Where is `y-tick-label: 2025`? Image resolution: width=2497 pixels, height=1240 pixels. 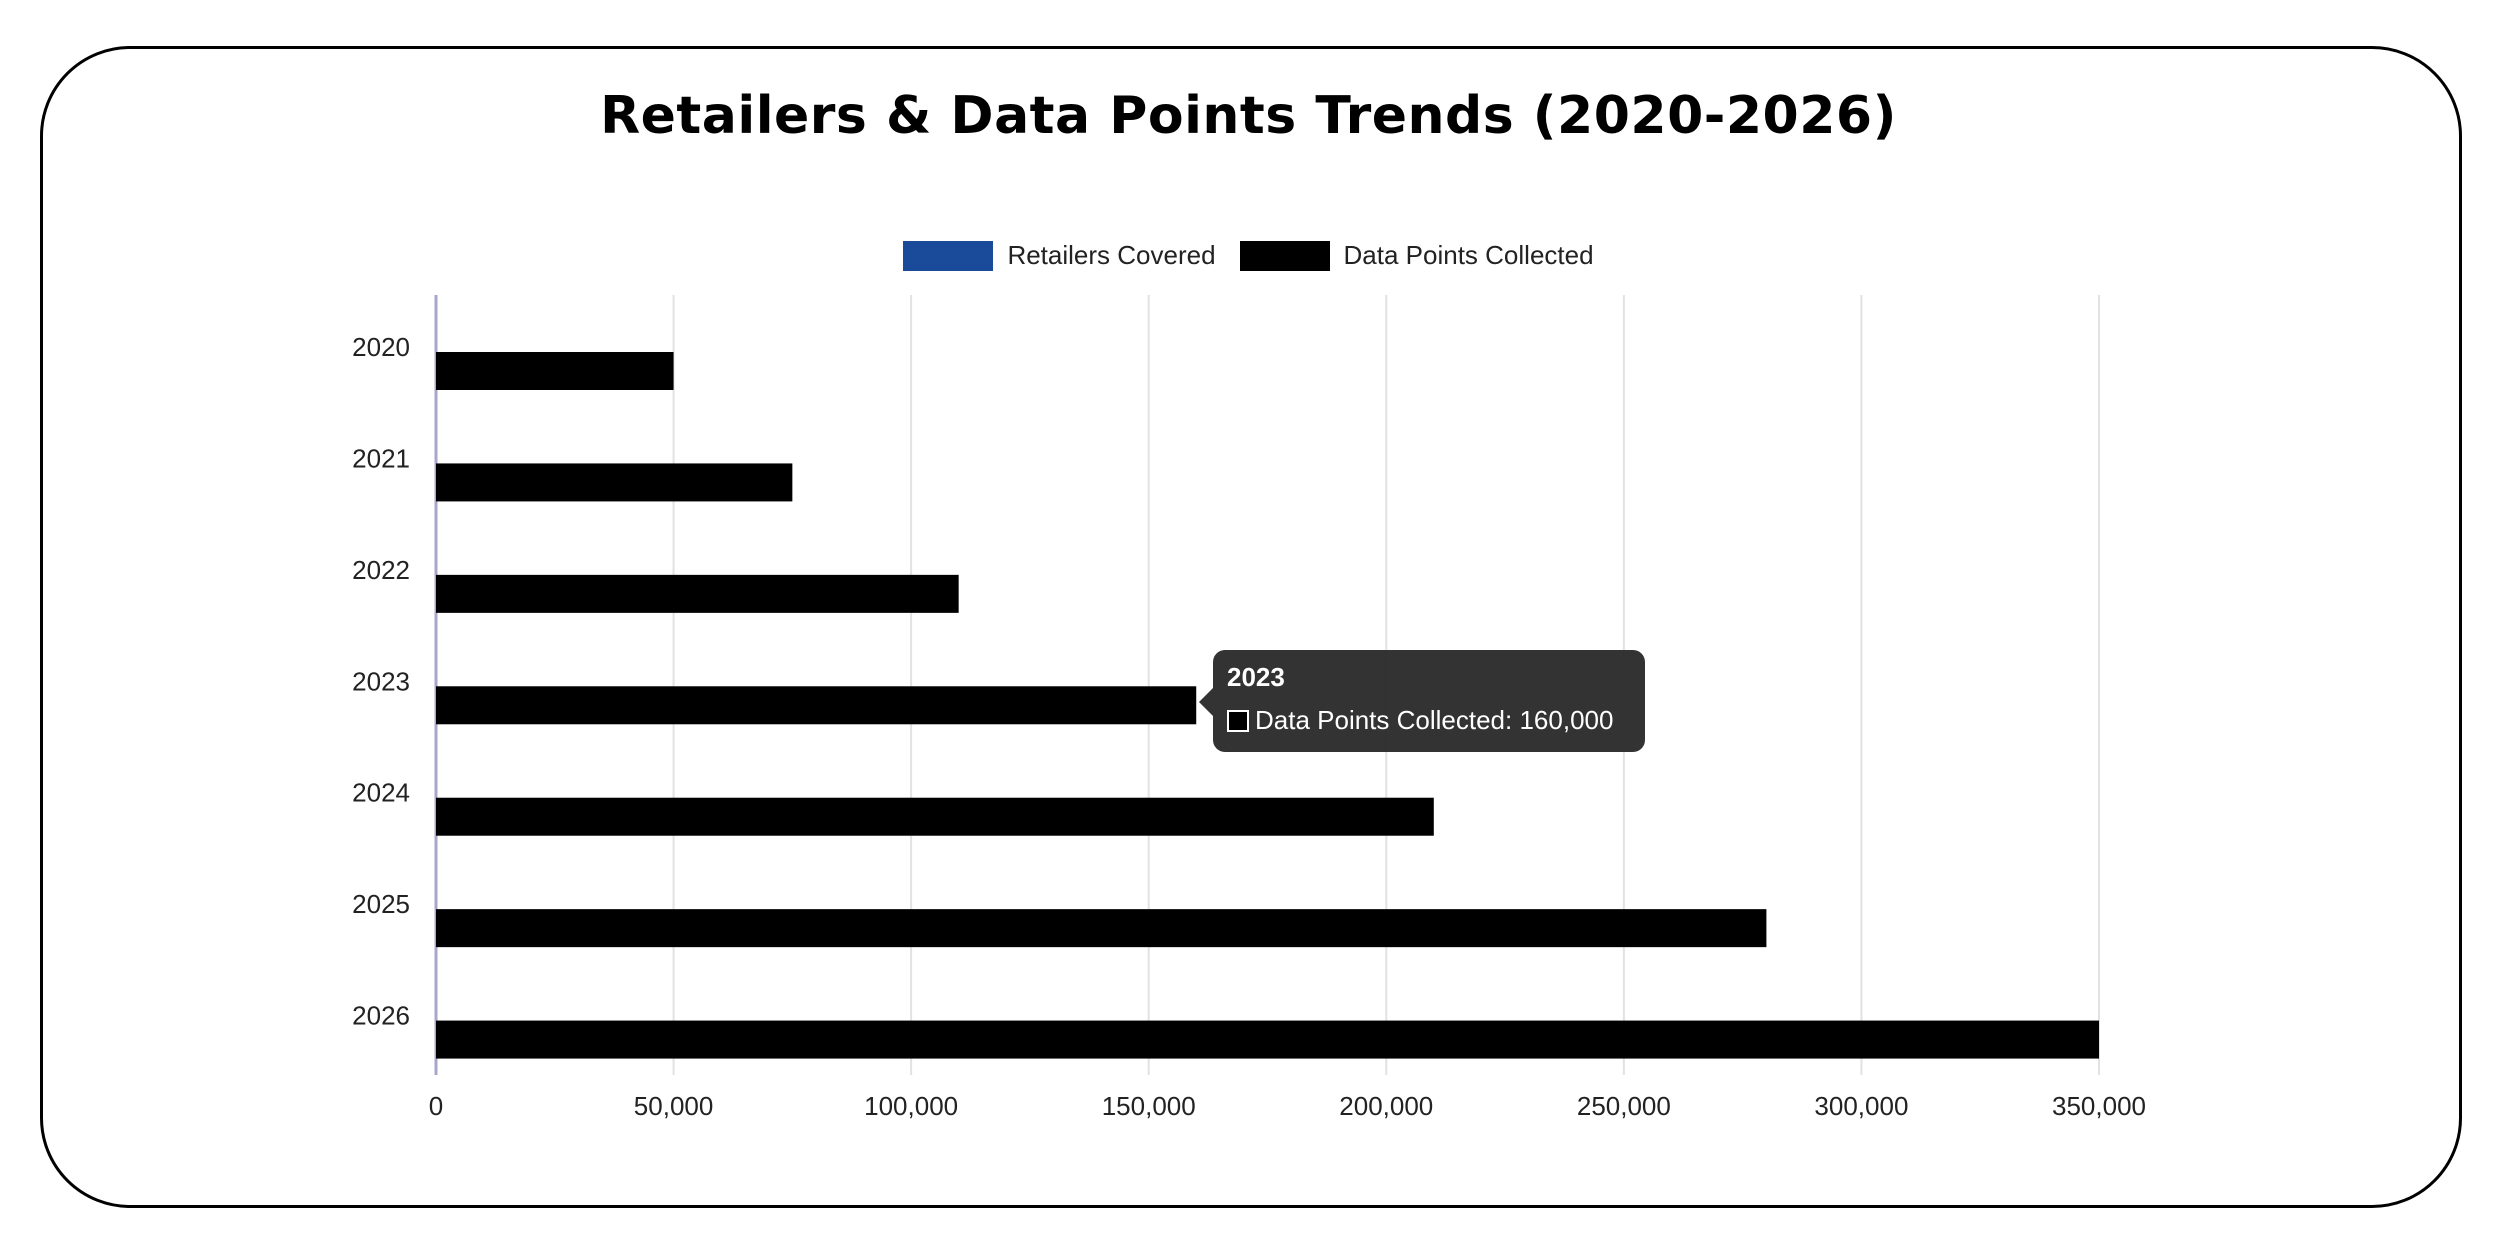
y-tick-label: 2025 is located at coordinates (381, 904).